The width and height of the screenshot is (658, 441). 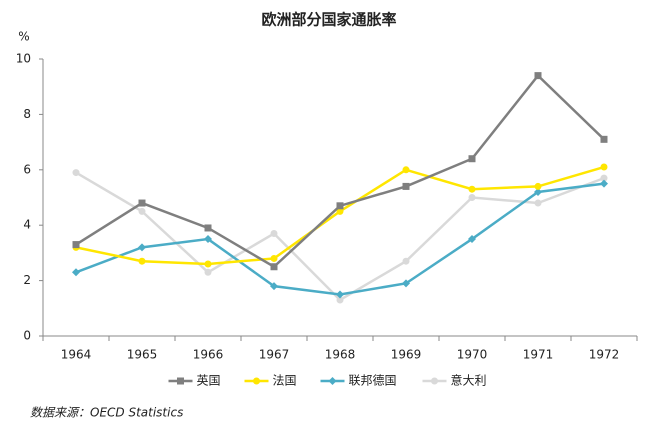 What do you see at coordinates (538, 355) in the screenshot?
I see `x-tick-label: 1971` at bounding box center [538, 355].